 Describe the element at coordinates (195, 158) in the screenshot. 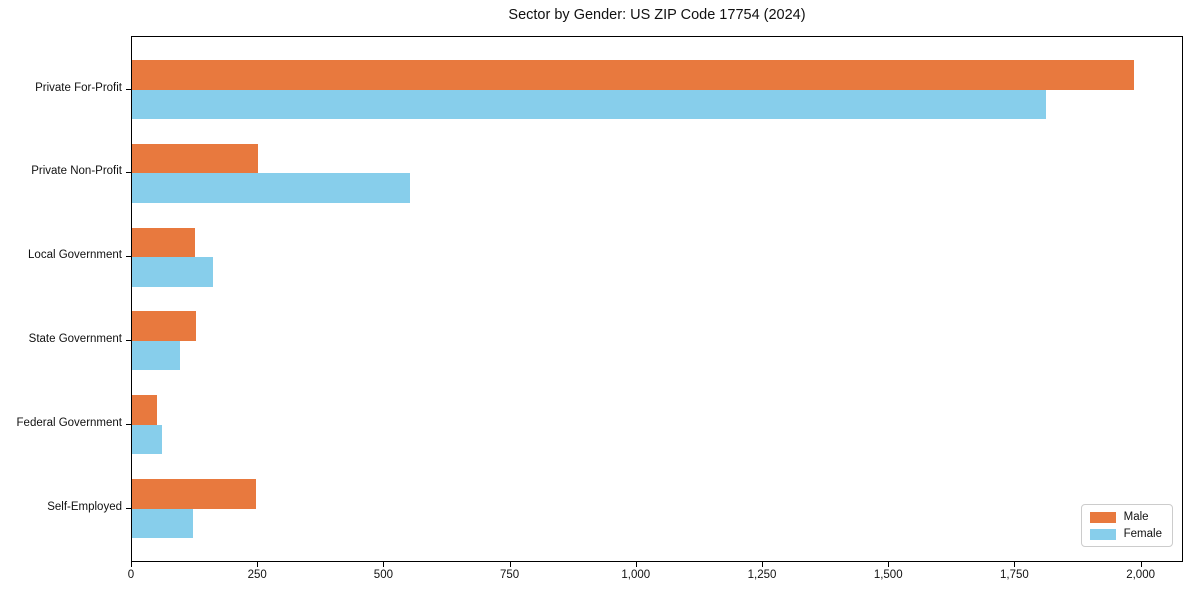

I see `bar-male-private-non-profit` at that location.